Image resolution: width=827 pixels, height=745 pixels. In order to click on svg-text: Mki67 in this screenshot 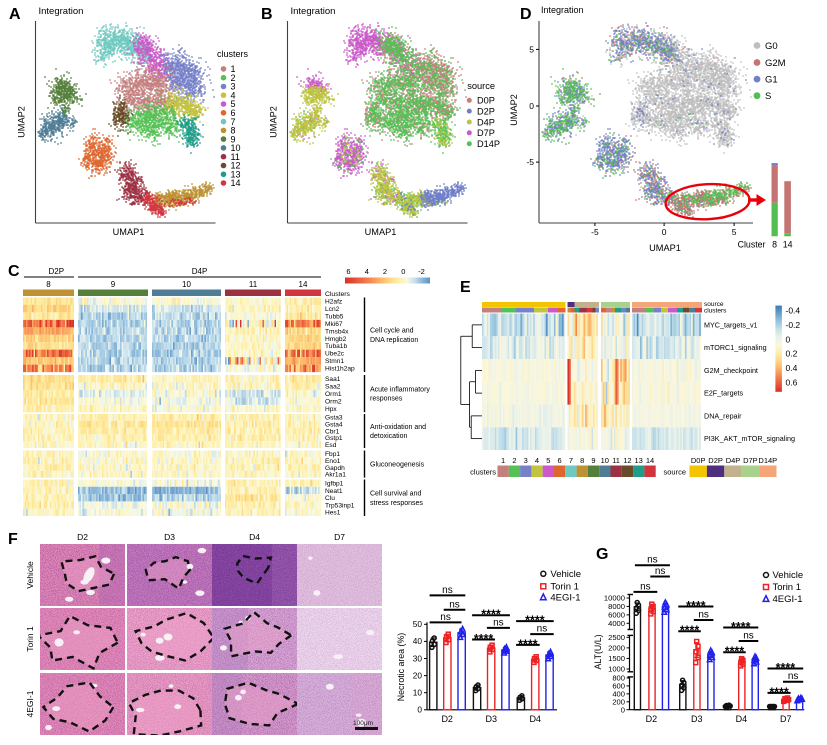, I will do `click(334, 324)`.